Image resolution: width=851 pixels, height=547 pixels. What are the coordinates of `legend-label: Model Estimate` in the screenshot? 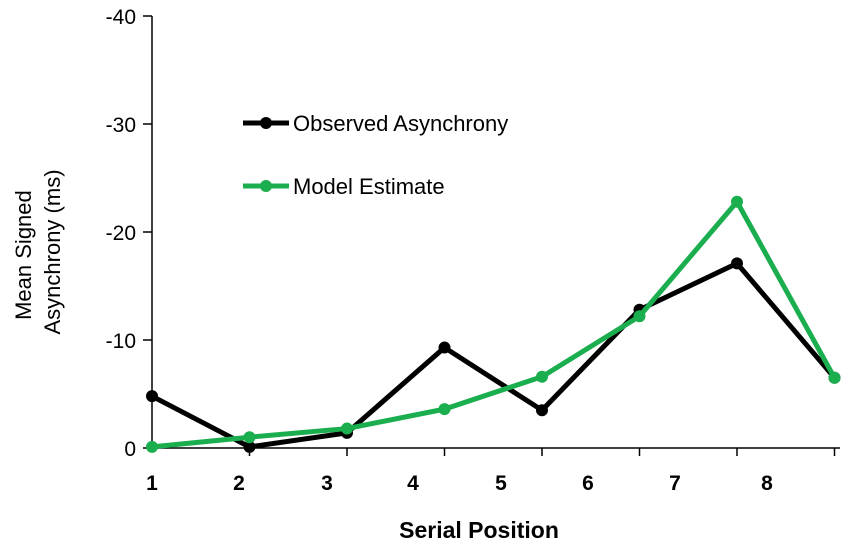 It's located at (369, 186).